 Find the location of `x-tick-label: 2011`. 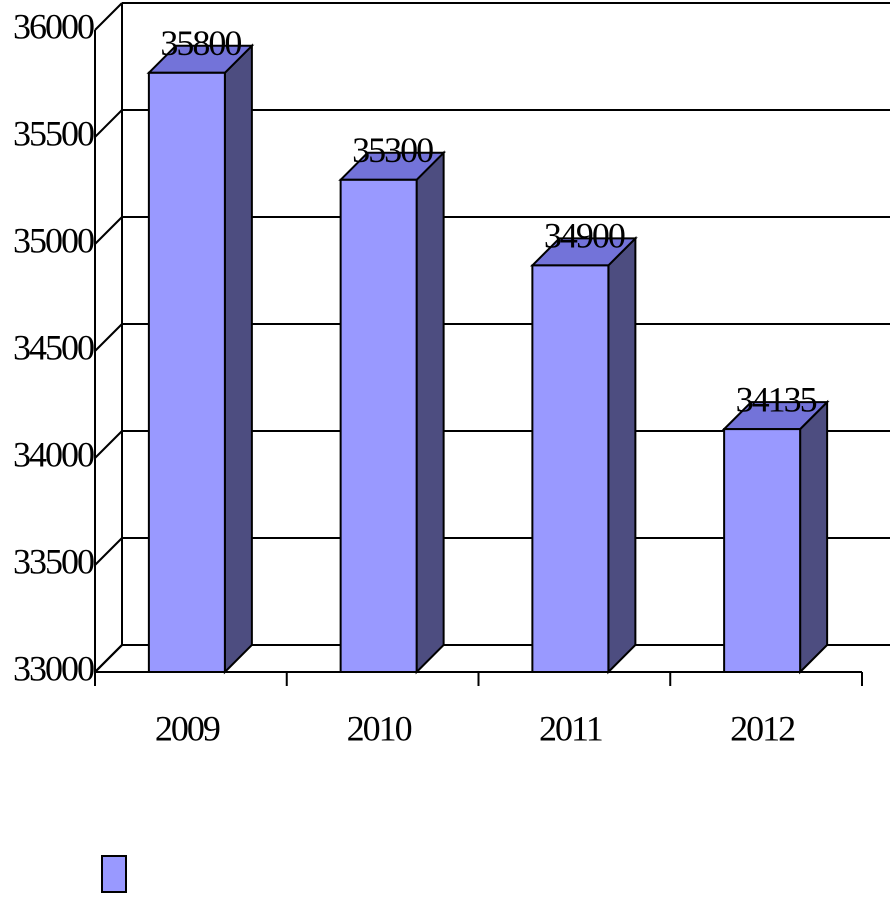

x-tick-label: 2011 is located at coordinates (570, 728).